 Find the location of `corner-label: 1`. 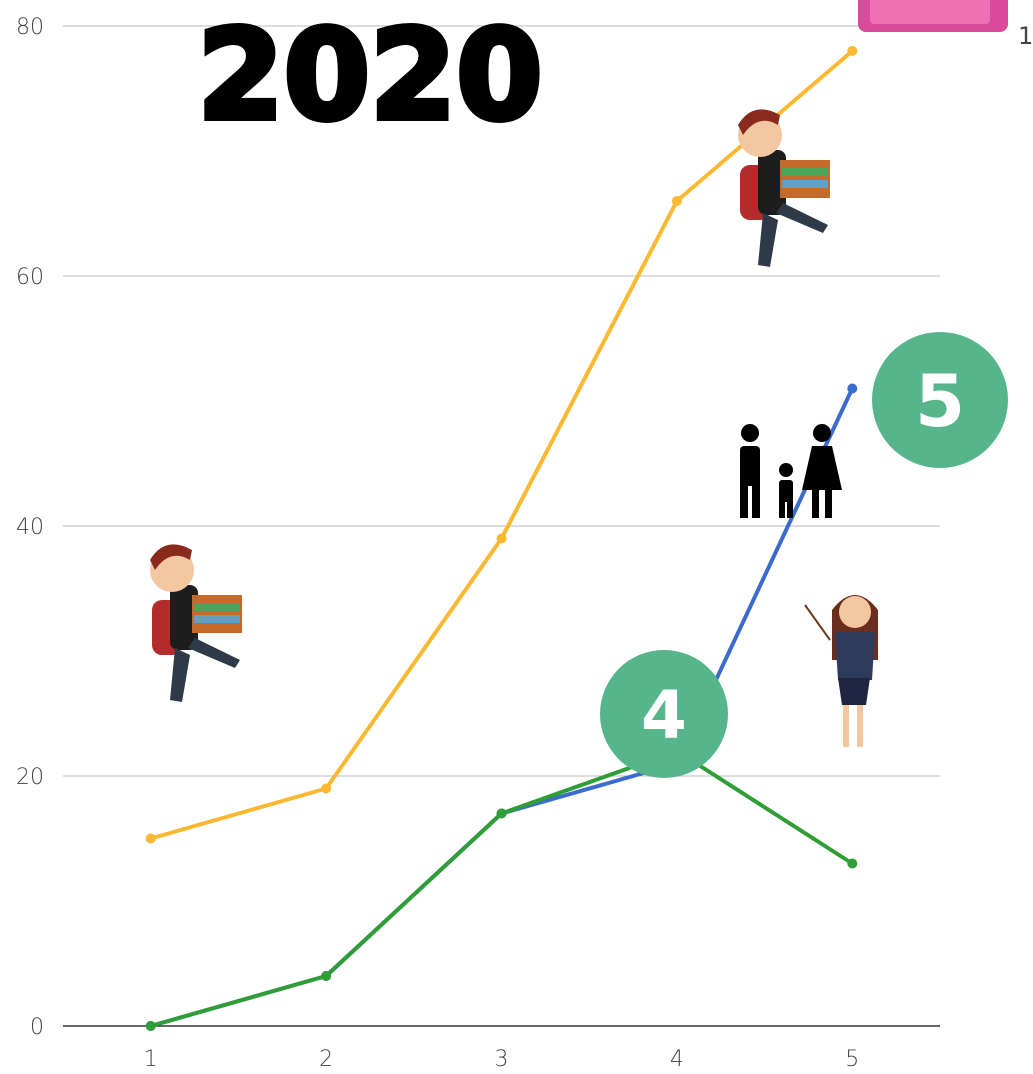

corner-label: 1 is located at coordinates (1025, 36).